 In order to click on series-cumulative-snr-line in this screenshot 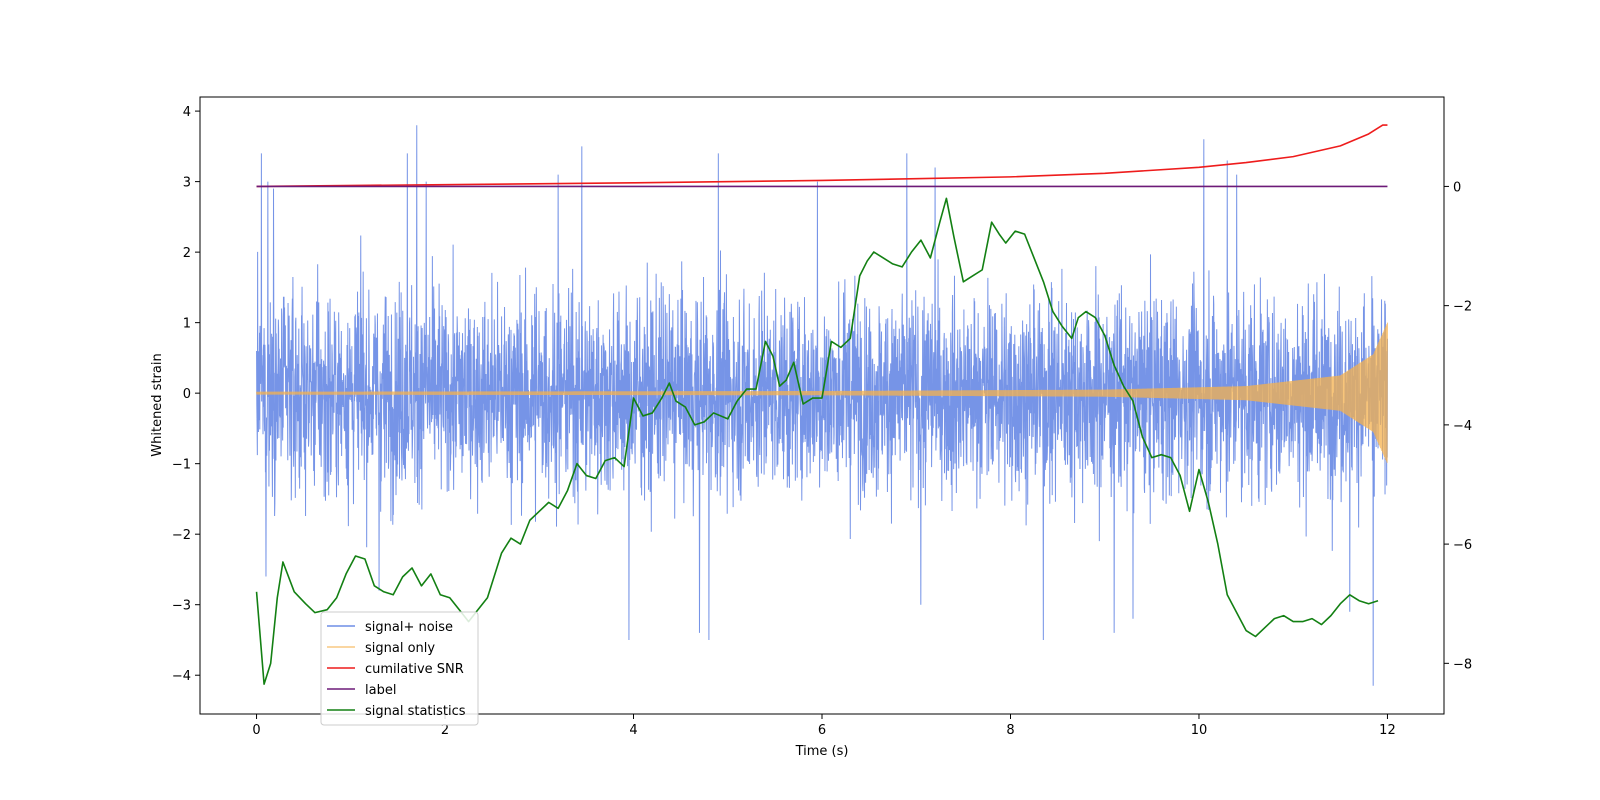, I will do `click(822, 156)`.